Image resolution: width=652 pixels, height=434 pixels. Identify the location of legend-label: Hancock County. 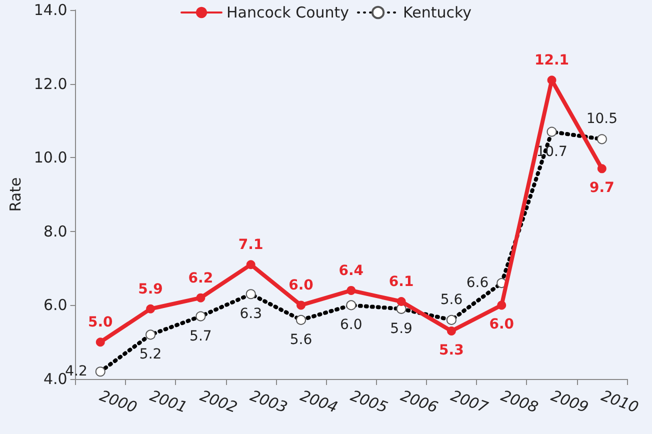
(288, 13).